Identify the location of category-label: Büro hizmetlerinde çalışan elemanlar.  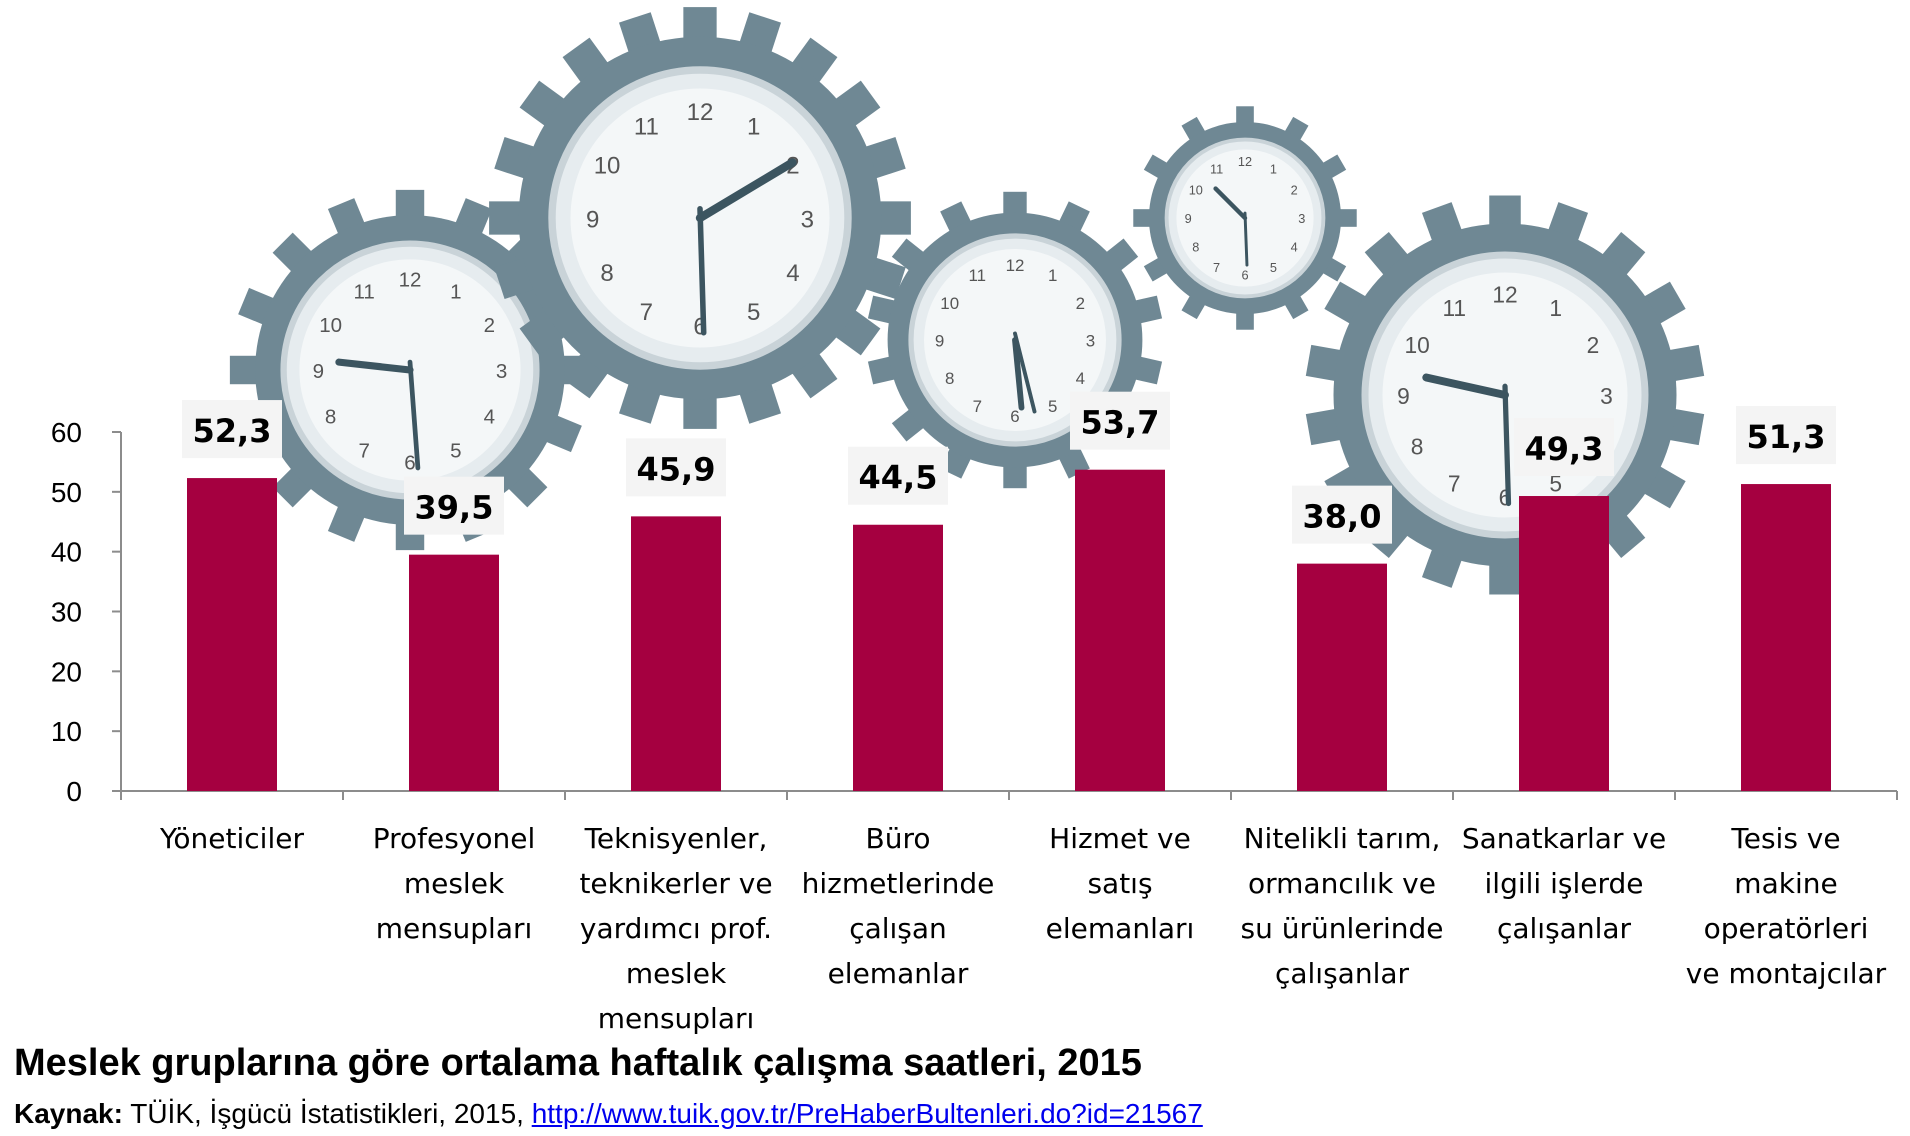
(898, 906).